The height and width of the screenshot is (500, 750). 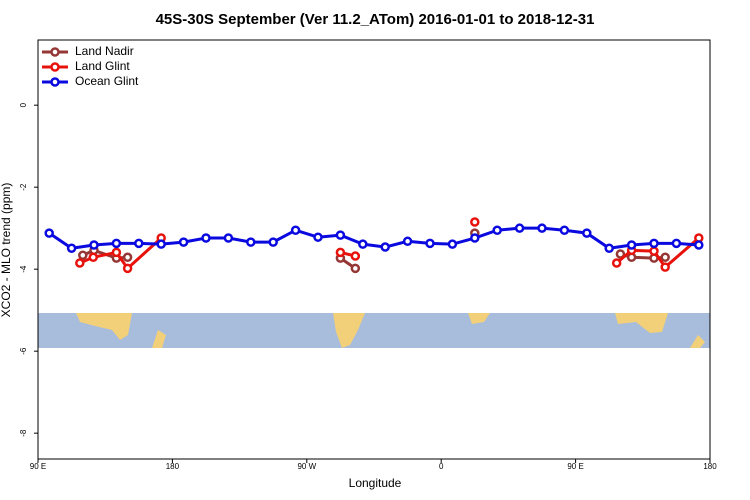 What do you see at coordinates (107, 81) in the screenshot?
I see `legend-label: Ocean Glint` at bounding box center [107, 81].